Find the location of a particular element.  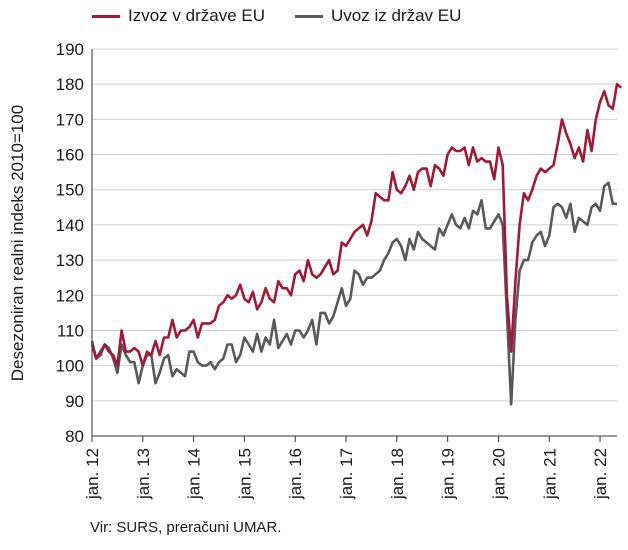

y-tick-label: 110 is located at coordinates (70, 330).